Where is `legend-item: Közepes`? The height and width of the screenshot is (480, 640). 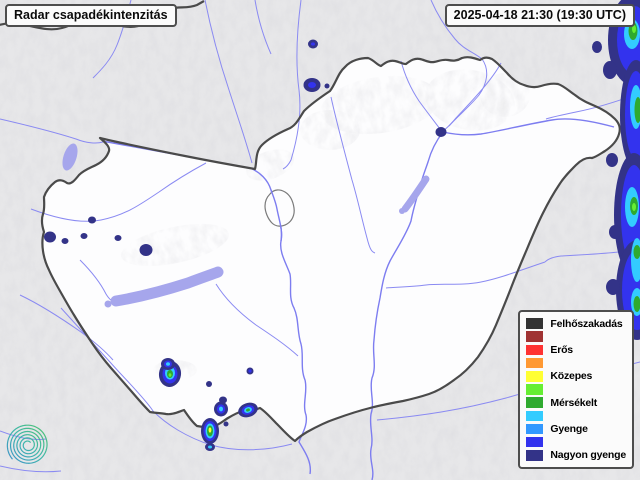
legend-item: Közepes is located at coordinates (576, 376).